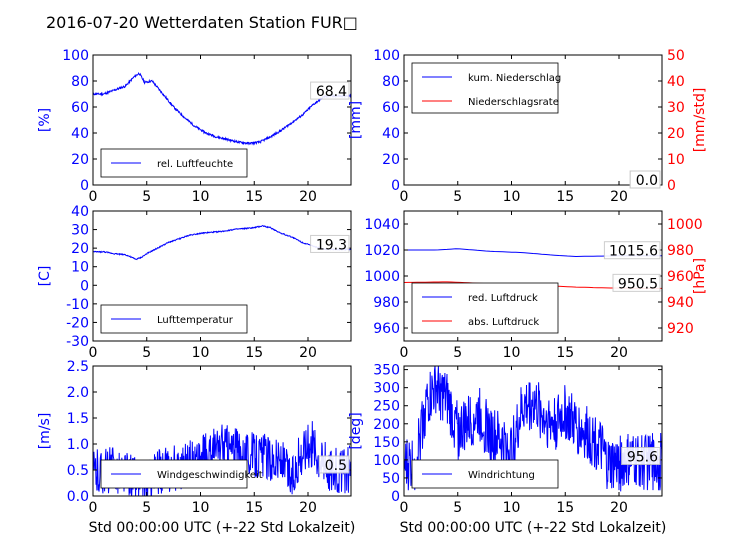 Image resolution: width=736 pixels, height=552 pixels. I want to click on last-value-label: 0.5, so click(336, 466).